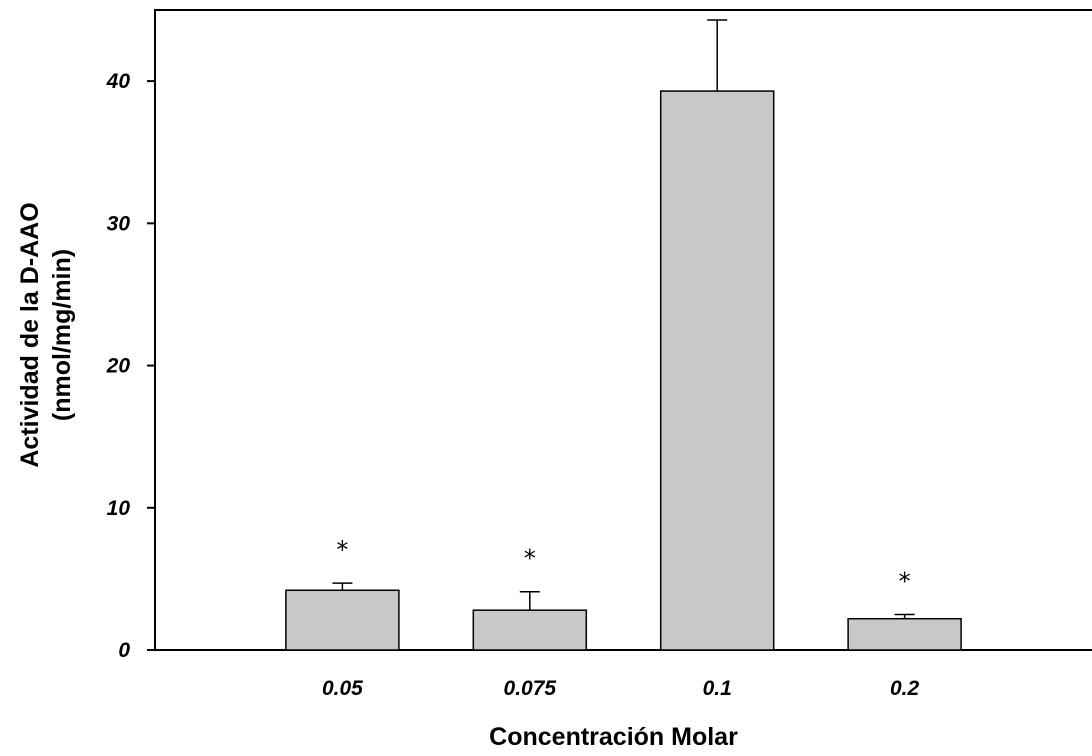 The width and height of the screenshot is (1092, 756). Describe the element at coordinates (905, 688) in the screenshot. I see `x-tick-label: 0.2` at that location.